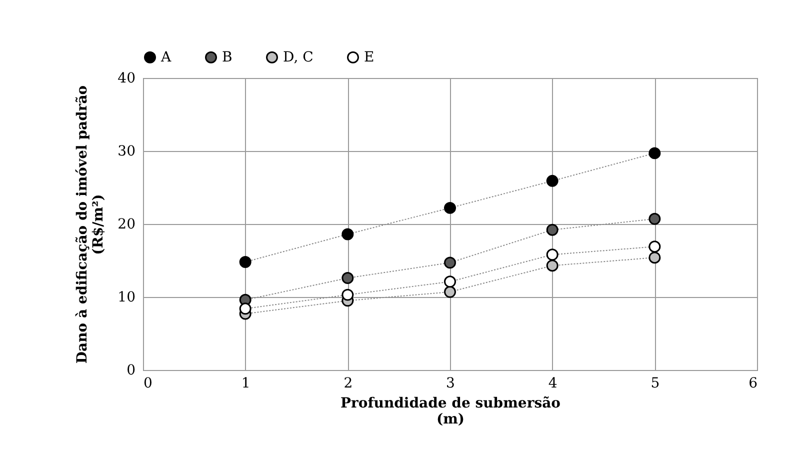  Describe the element at coordinates (131, 370) in the screenshot. I see `y-tick-label: 0` at that location.